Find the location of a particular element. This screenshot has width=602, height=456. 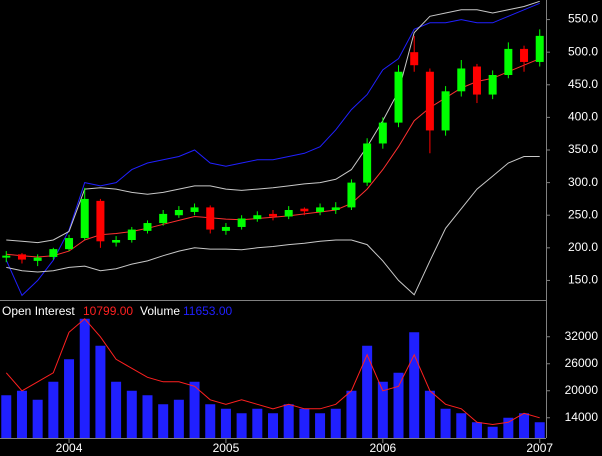

y-tick-label: 20000 is located at coordinates (582, 390).